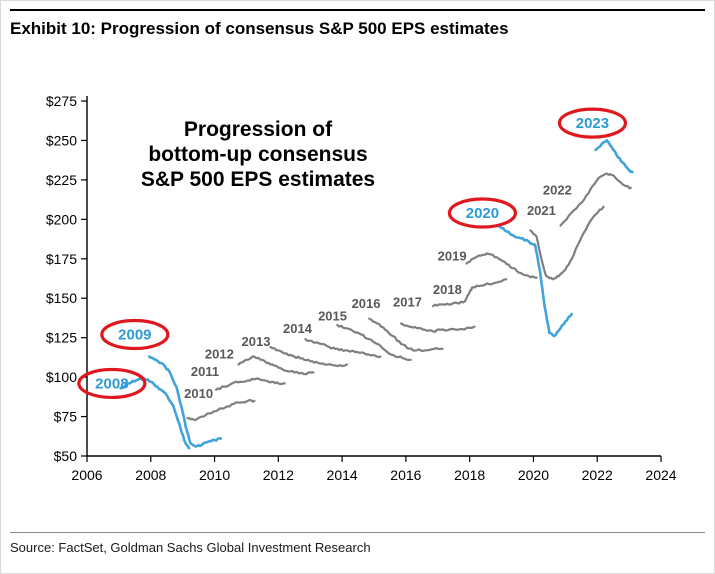  Describe the element at coordinates (298, 328) in the screenshot. I see `year-label-2014: 2014` at that location.